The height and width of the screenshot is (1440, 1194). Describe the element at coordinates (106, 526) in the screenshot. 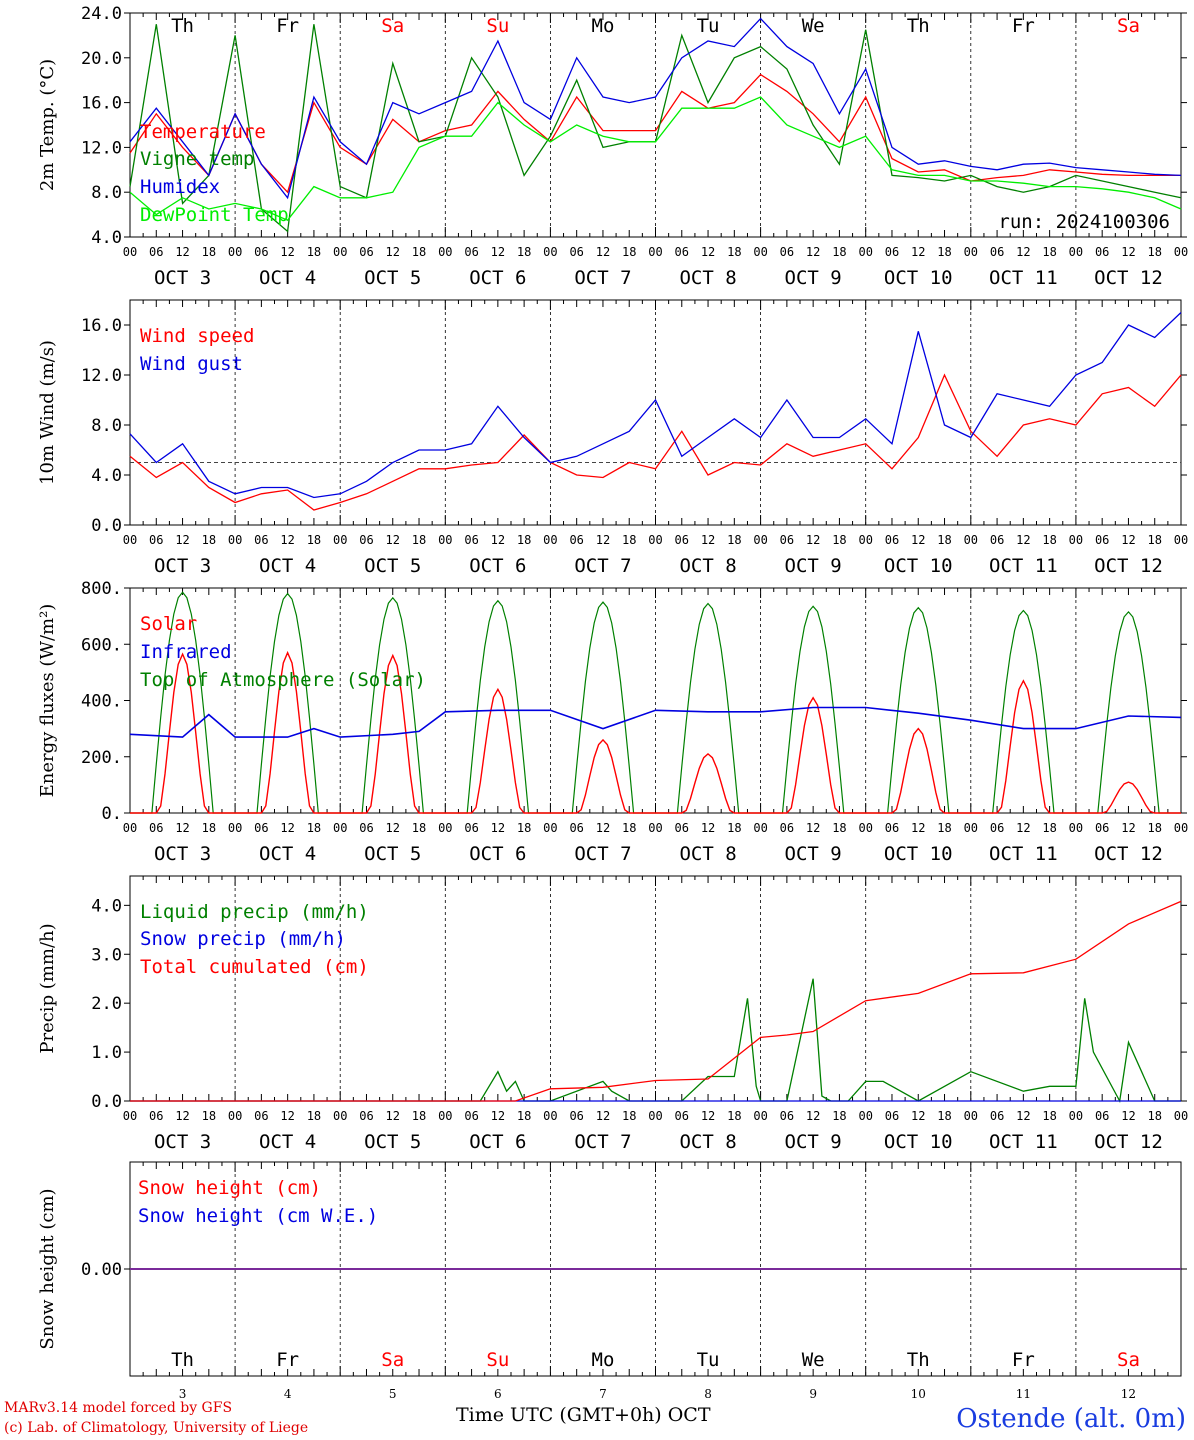

I see `y-tick-label: 0.0` at that location.